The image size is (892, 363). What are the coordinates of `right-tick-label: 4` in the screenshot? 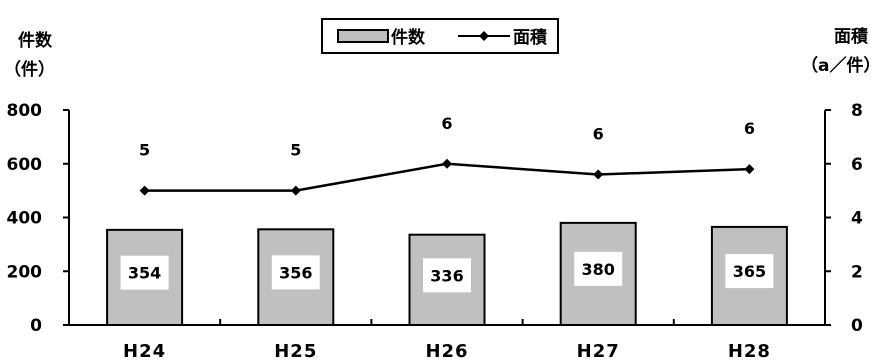 It's located at (857, 219).